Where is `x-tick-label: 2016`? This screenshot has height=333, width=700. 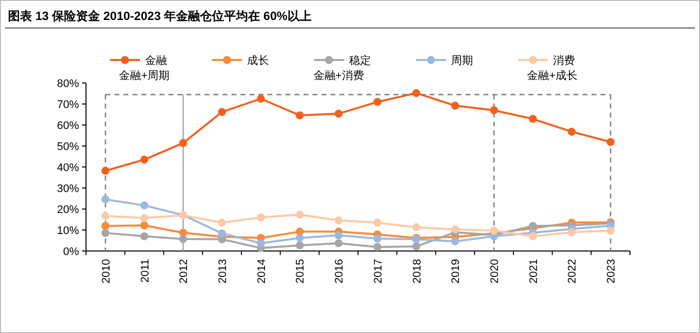 x-tick-label: 2016 is located at coordinates (340, 271).